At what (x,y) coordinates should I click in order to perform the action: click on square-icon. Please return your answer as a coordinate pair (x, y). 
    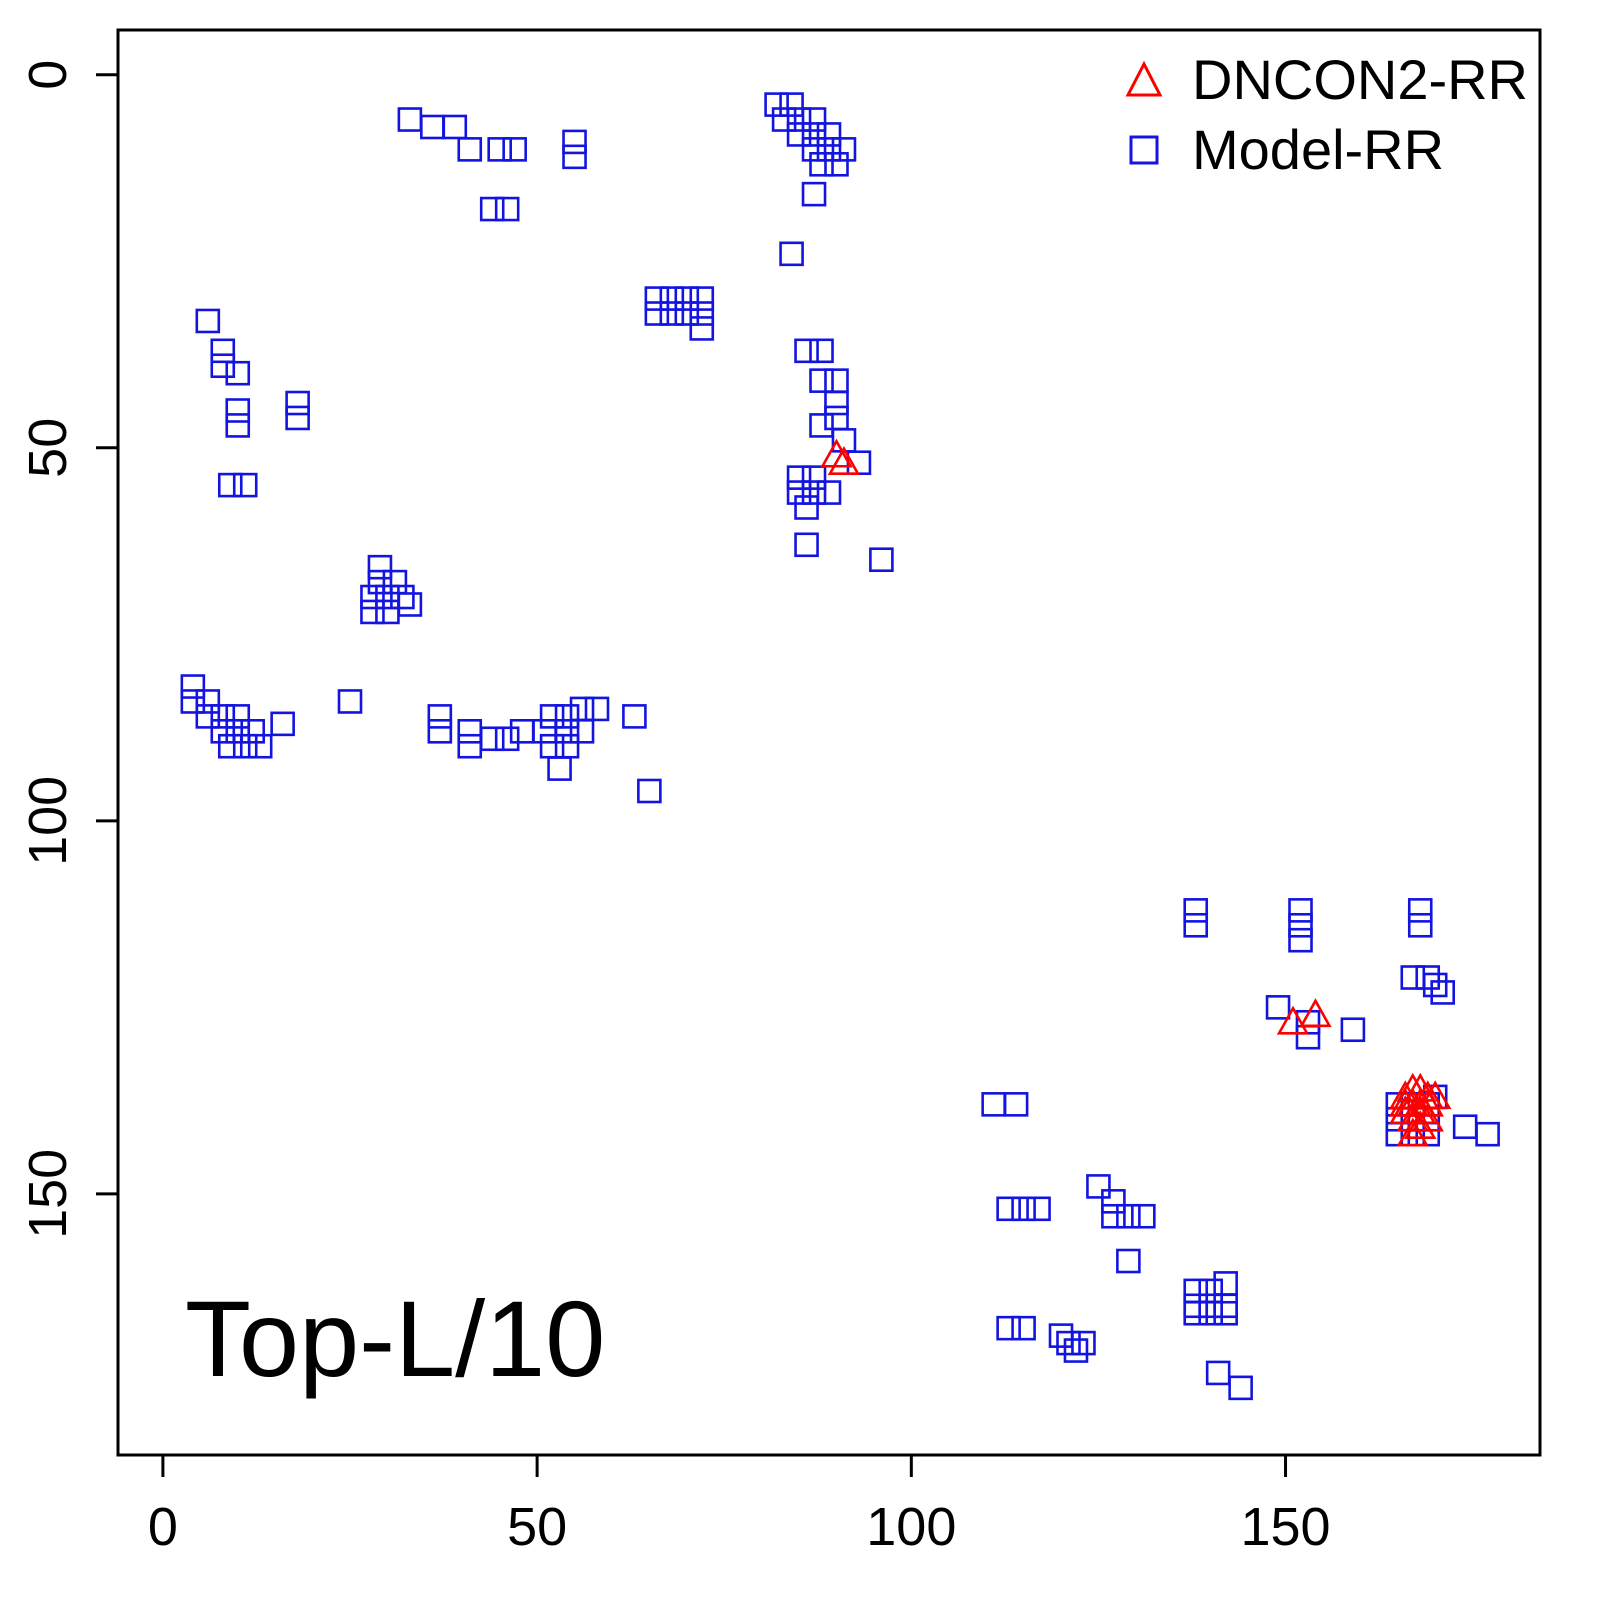
    Looking at the image, I should click on (1144, 150).